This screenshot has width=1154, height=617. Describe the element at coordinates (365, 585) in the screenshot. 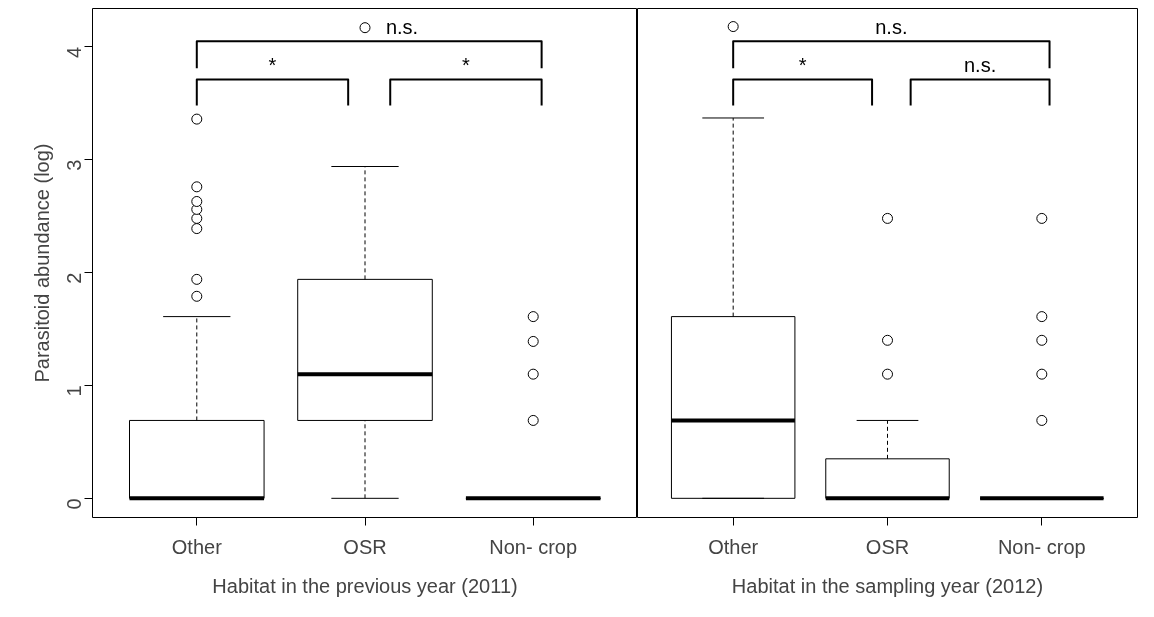

I see `x-axis-title: Habitat in the previous year (2011)` at that location.